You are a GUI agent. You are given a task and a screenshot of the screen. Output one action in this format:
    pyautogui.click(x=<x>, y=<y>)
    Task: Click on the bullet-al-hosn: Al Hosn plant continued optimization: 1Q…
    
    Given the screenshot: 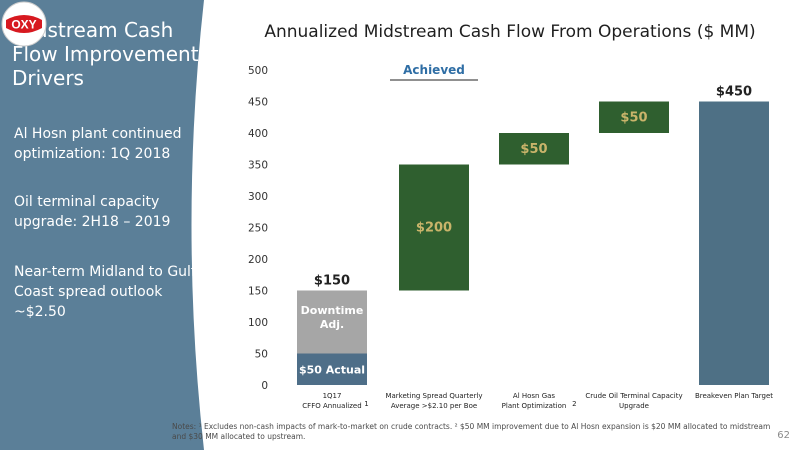 What is the action you would take?
    pyautogui.click(x=98, y=144)
    